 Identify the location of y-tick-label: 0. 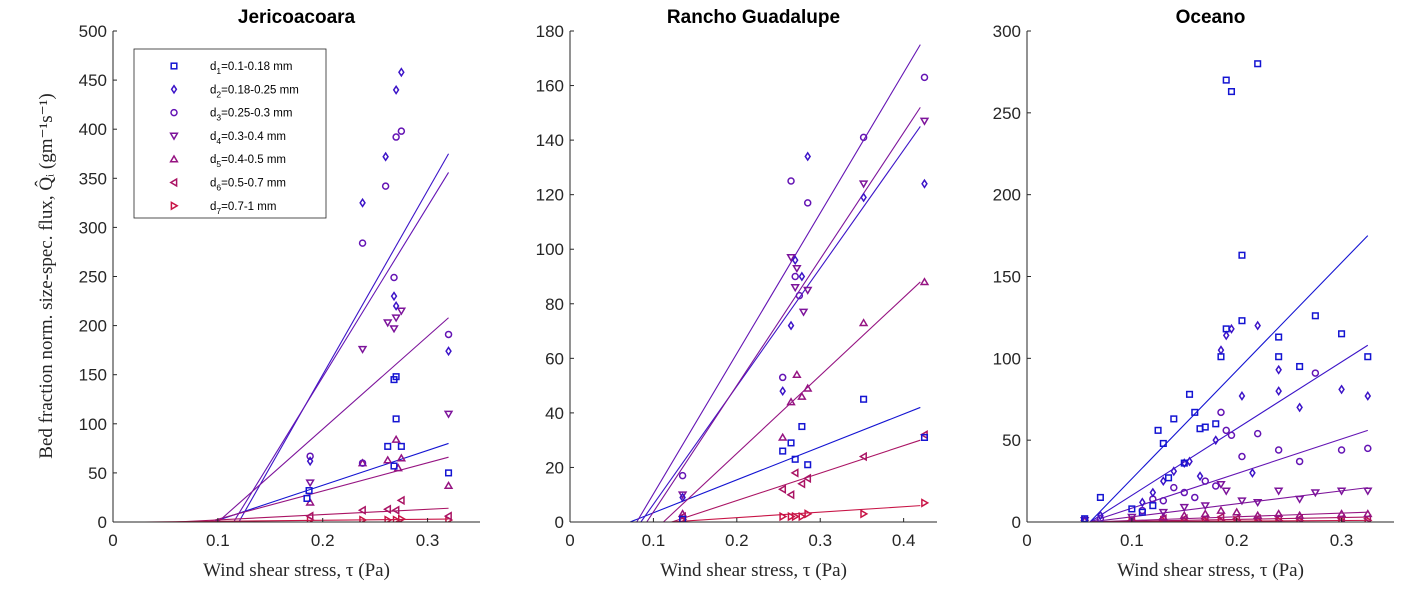
(102, 522).